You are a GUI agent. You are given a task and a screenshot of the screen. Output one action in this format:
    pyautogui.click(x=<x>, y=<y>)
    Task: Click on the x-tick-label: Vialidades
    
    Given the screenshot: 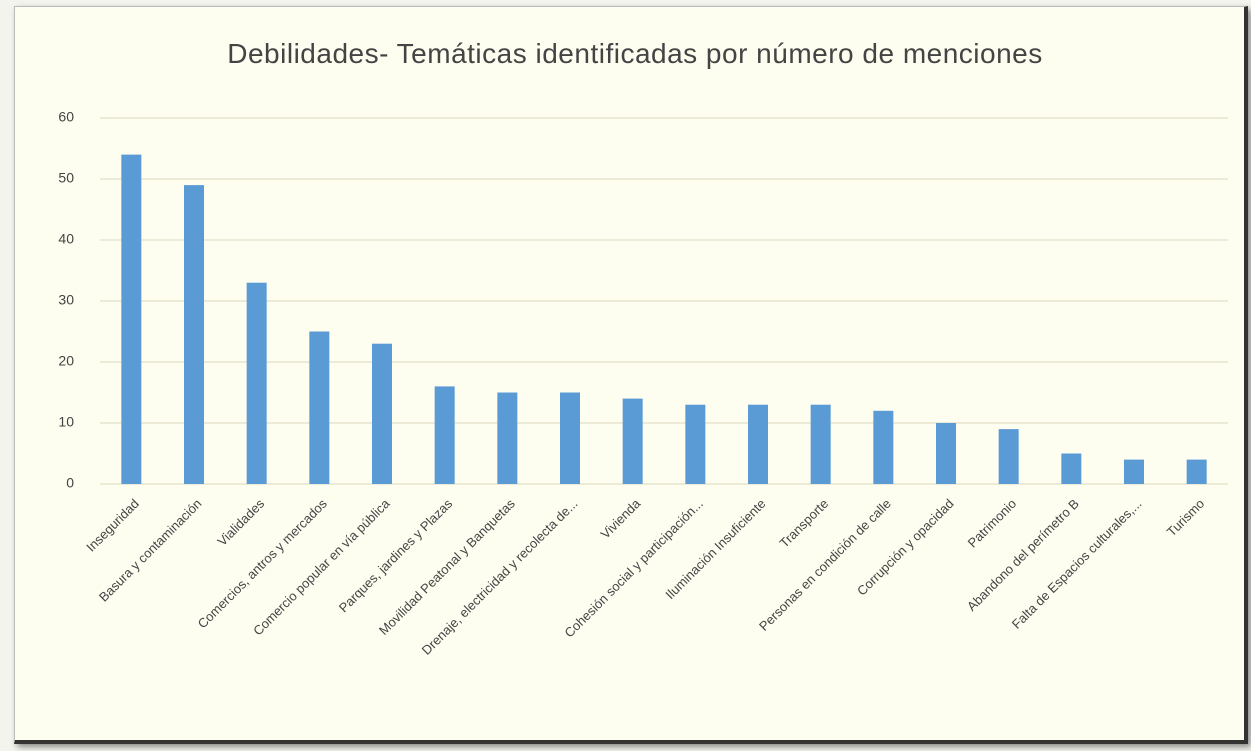 What is the action you would take?
    pyautogui.click(x=240, y=522)
    